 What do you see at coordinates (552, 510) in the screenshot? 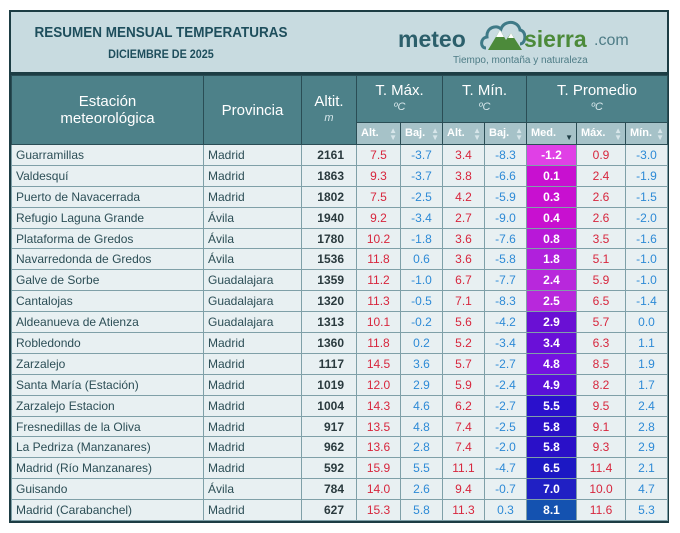
I see `avg-mean: 8.1` at bounding box center [552, 510].